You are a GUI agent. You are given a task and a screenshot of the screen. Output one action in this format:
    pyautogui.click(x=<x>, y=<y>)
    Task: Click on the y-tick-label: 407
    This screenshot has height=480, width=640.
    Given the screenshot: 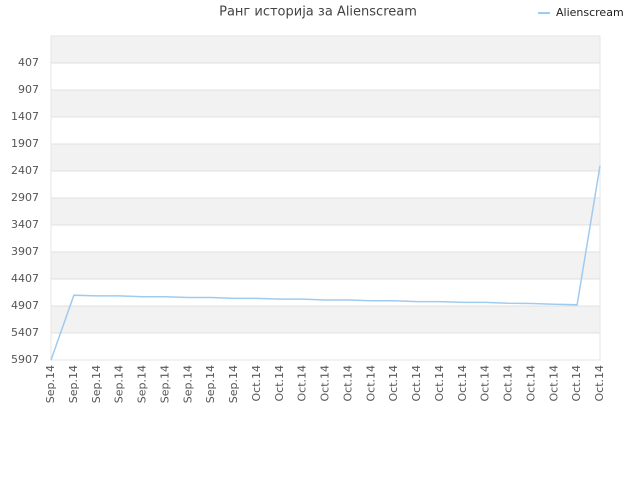 What is the action you would take?
    pyautogui.click(x=28, y=62)
    